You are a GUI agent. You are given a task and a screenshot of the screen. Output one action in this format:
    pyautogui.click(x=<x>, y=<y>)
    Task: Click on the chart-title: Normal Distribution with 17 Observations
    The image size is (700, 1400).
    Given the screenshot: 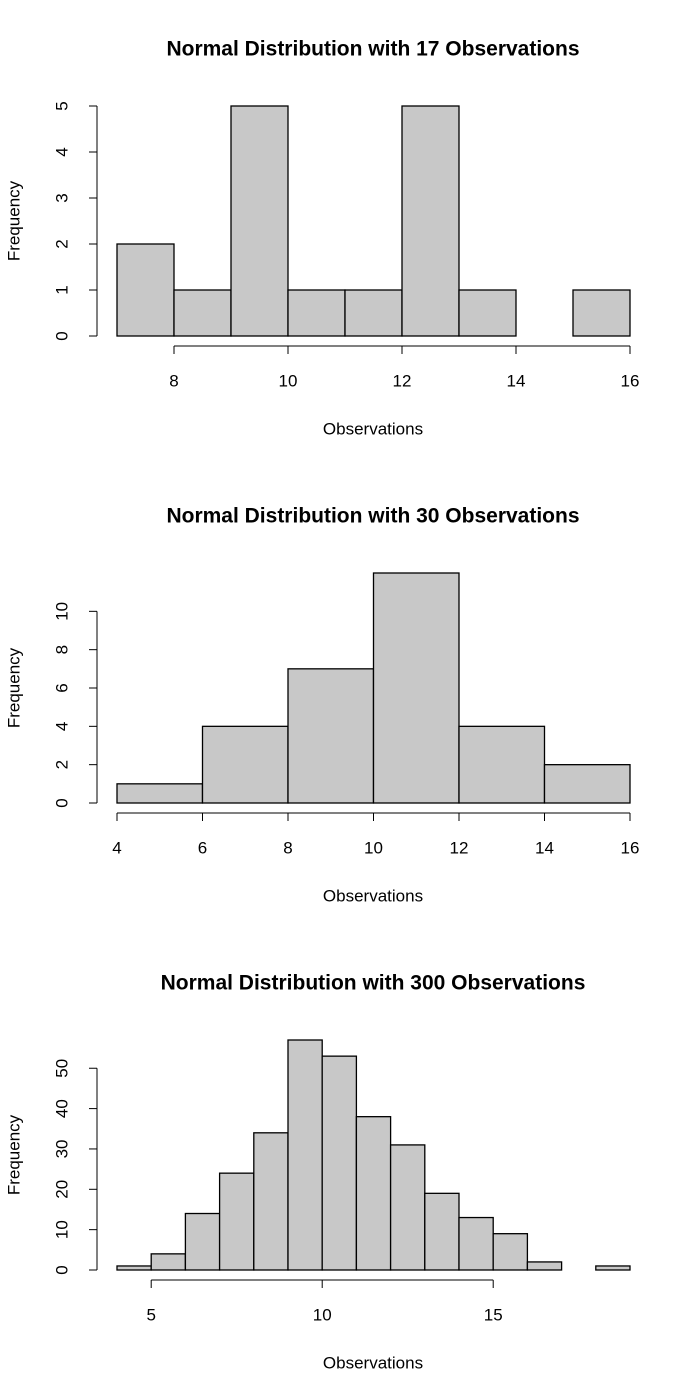 What is the action you would take?
    pyautogui.click(x=372, y=49)
    